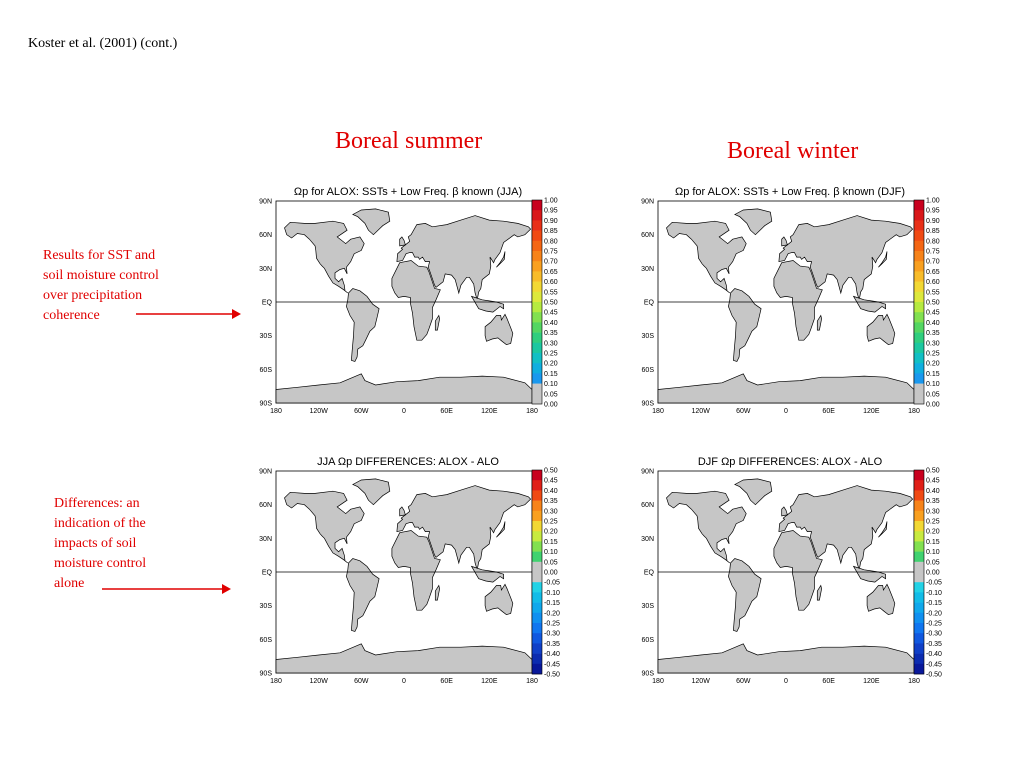 This screenshot has height=768, width=1024. I want to click on lat-tick-label: 60S, so click(648, 370).